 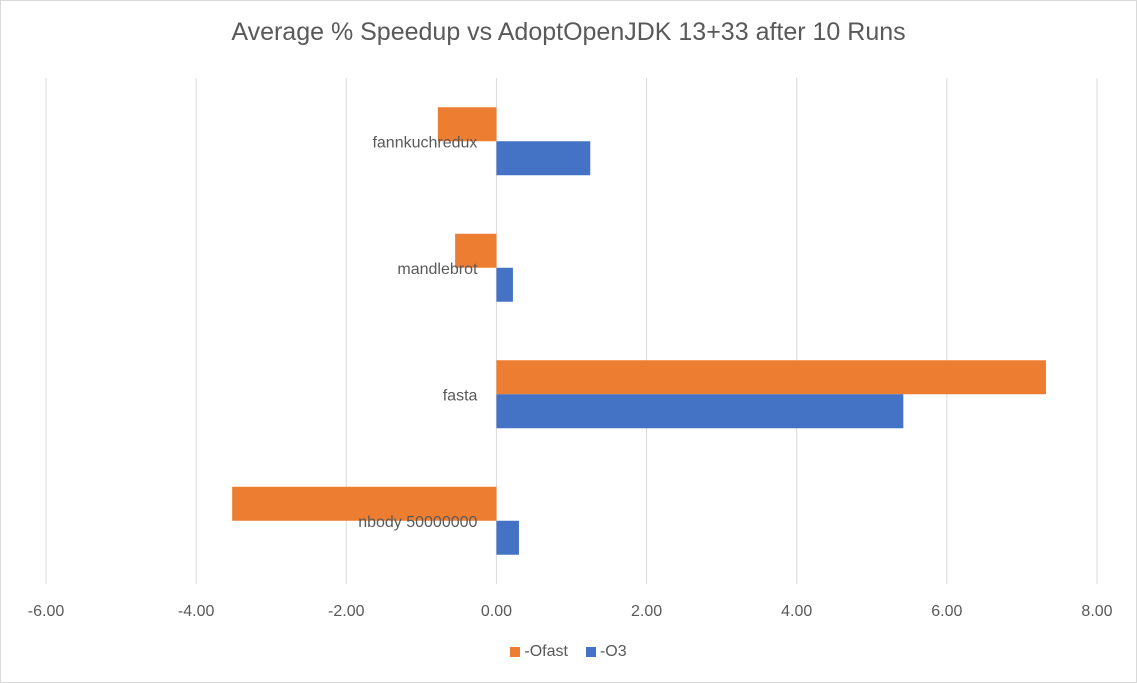 What do you see at coordinates (646, 611) in the screenshot?
I see `x-tick-label: 2.00` at bounding box center [646, 611].